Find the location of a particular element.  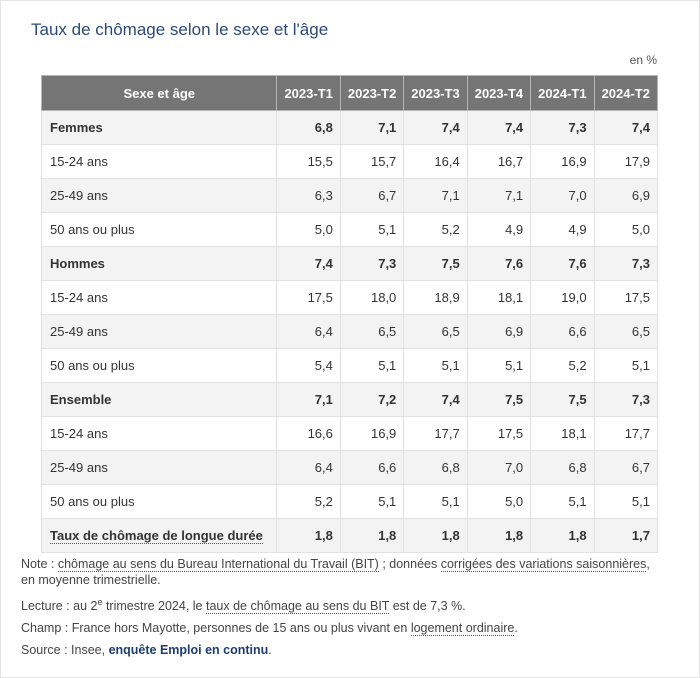

row-label: Taux de chômage de longue durée is located at coordinates (159, 535).